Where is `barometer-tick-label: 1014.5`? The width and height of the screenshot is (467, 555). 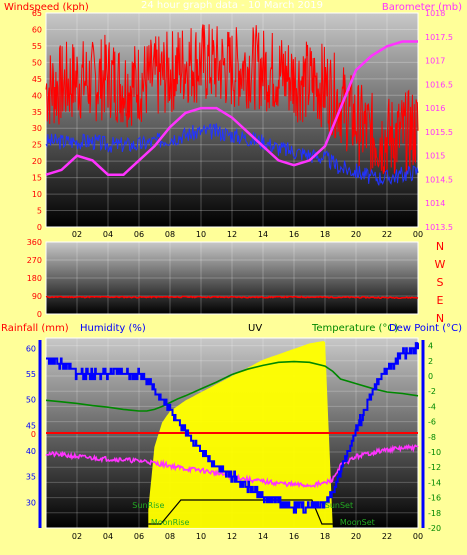 barometer-tick-label: 1014.5 is located at coordinates (439, 179).